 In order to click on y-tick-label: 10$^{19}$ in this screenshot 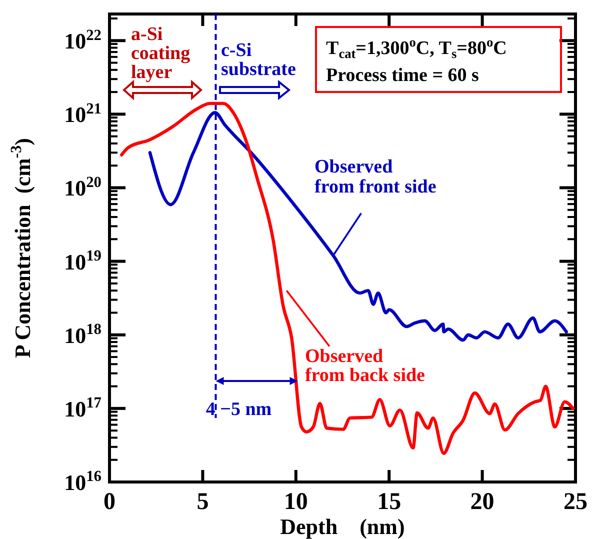, I will do `click(83, 261)`.